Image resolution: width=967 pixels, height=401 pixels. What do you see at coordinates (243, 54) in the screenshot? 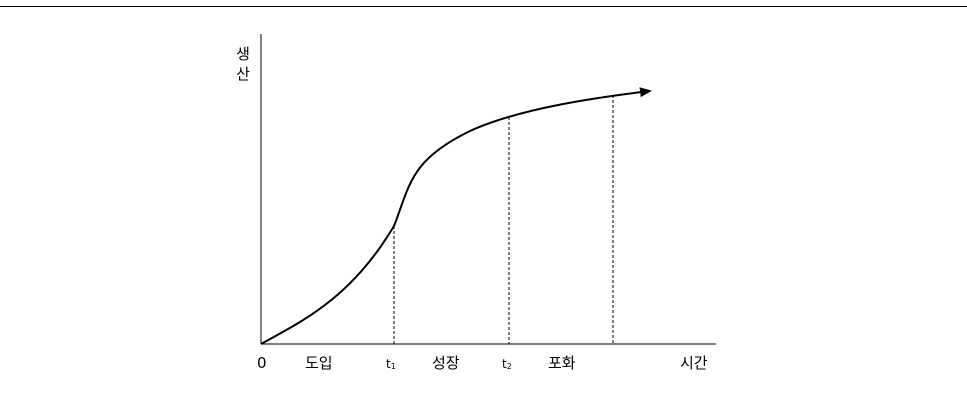
I see `y-axis-label-char-1: 생` at bounding box center [243, 54].